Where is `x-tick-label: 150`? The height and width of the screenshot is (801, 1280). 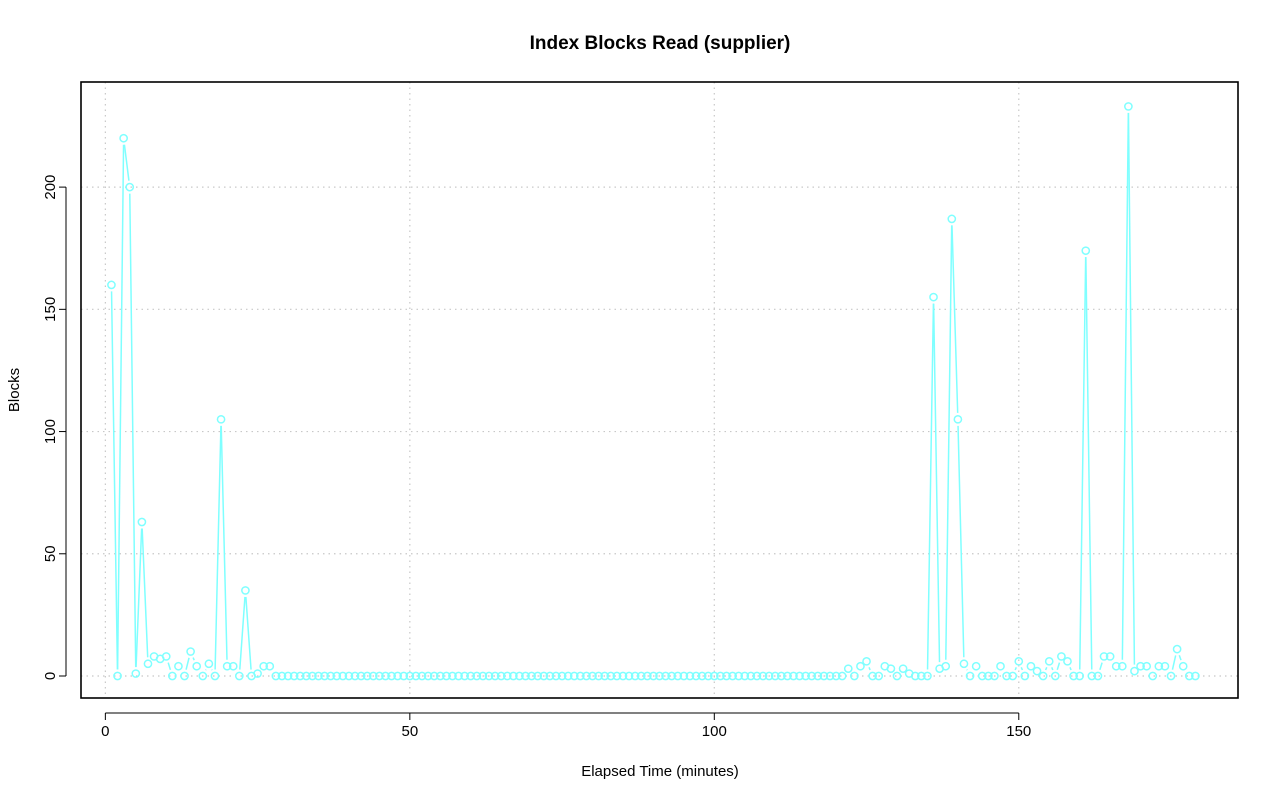
x-tick-label: 150 is located at coordinates (1018, 731).